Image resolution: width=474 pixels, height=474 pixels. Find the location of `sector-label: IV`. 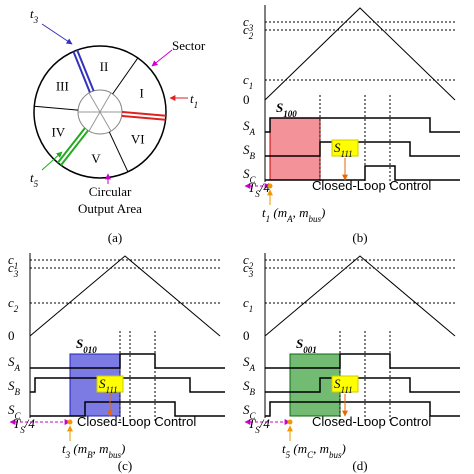

sector-label: IV is located at coordinates (58, 131).